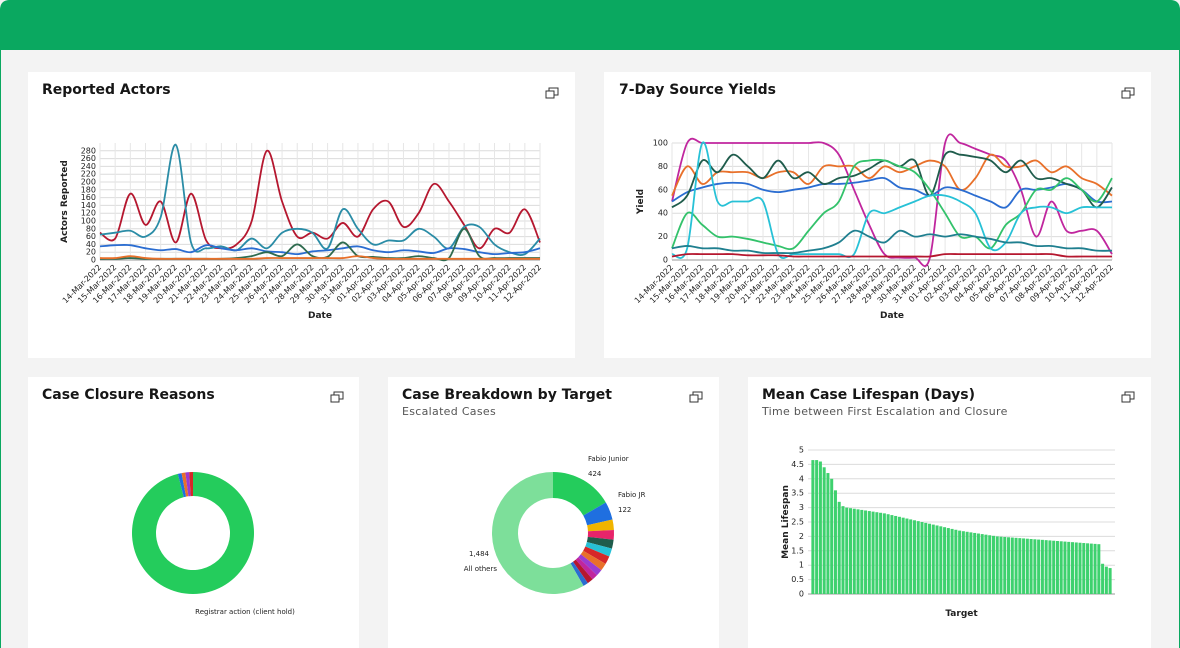  Describe the element at coordinates (801, 478) in the screenshot. I see `y-tick-label: 4` at that location.